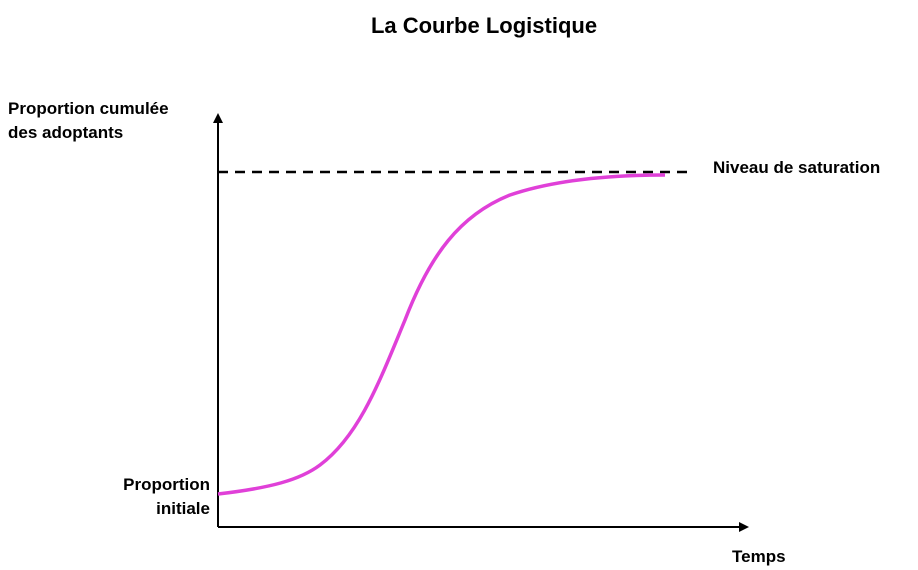  What do you see at coordinates (484, 25) in the screenshot?
I see `title: La Courbe Logistique` at bounding box center [484, 25].